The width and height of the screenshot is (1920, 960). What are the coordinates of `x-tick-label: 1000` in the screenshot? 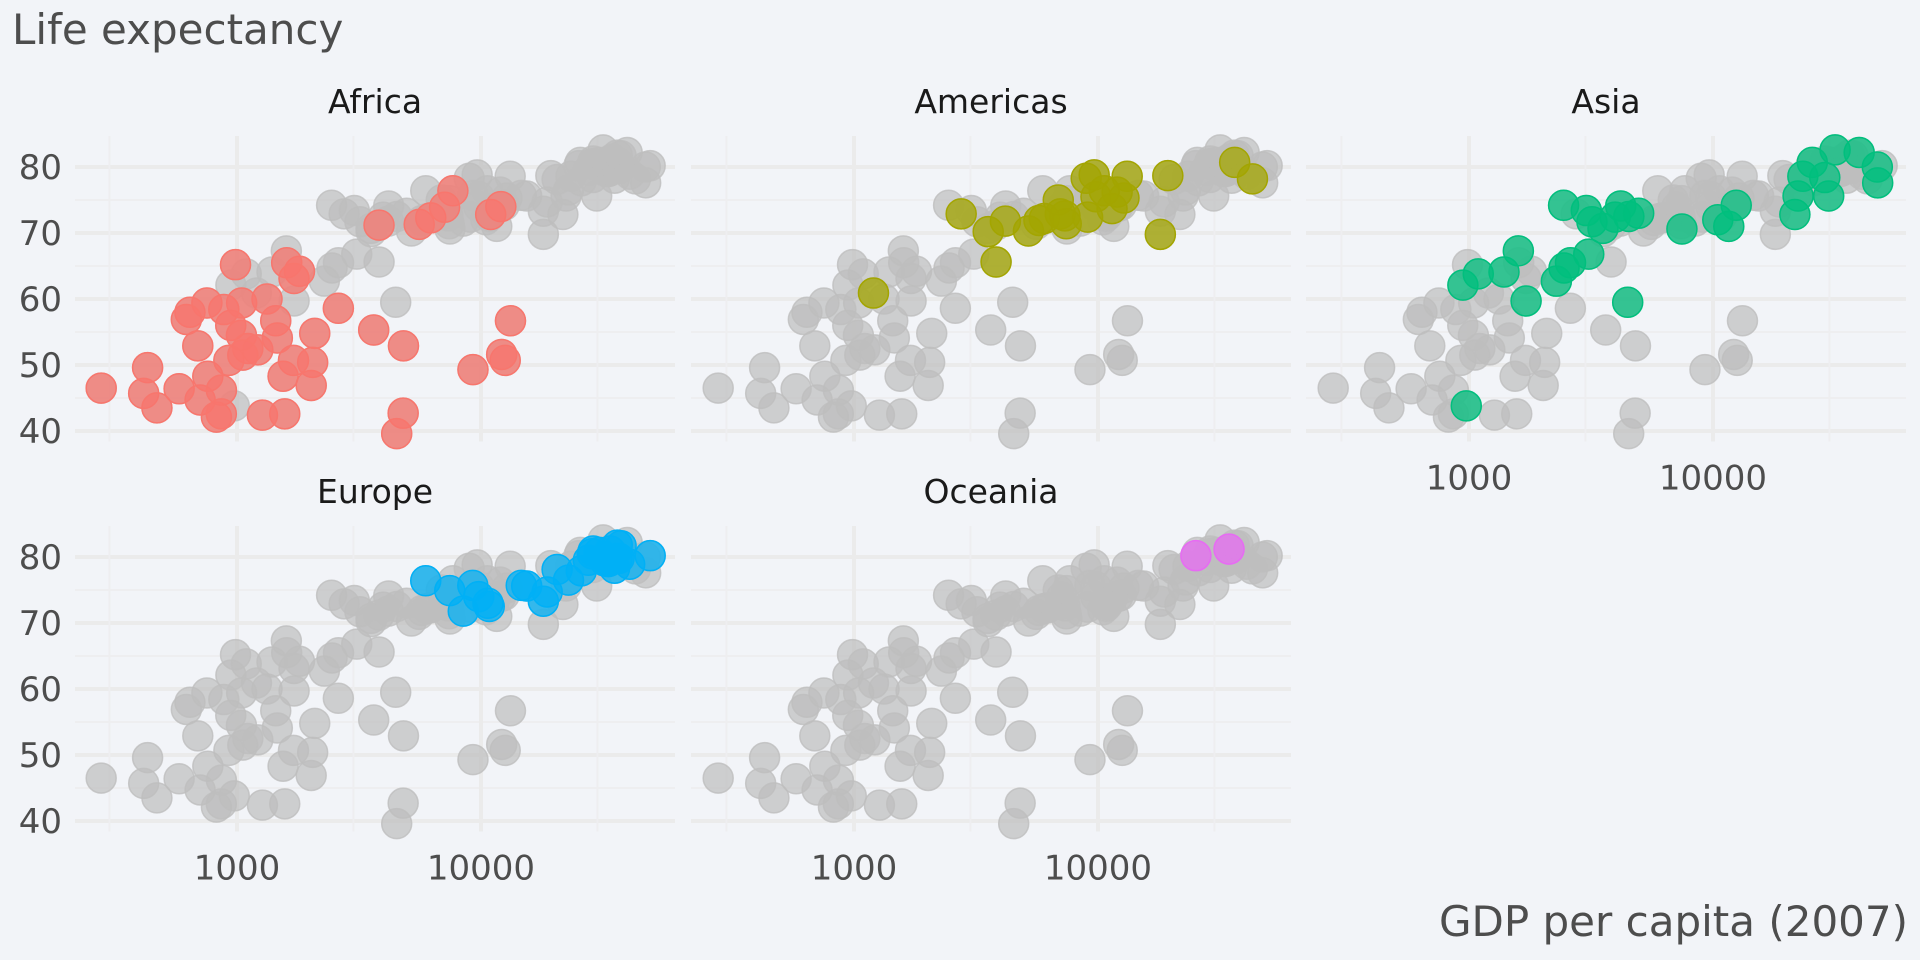 It's located at (1469, 479).